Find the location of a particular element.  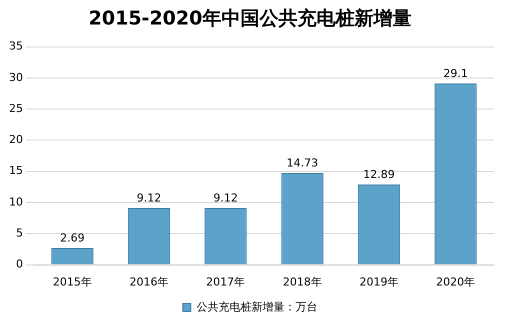

y-tick-label: 30 is located at coordinates (15, 77).